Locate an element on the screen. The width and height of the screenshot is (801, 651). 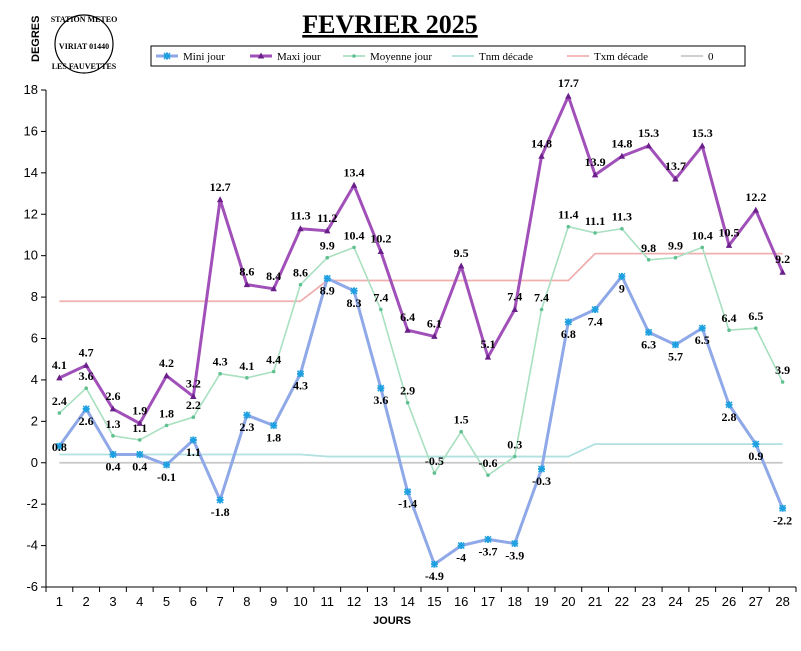
data-label: 9.9 is located at coordinates (675, 246).